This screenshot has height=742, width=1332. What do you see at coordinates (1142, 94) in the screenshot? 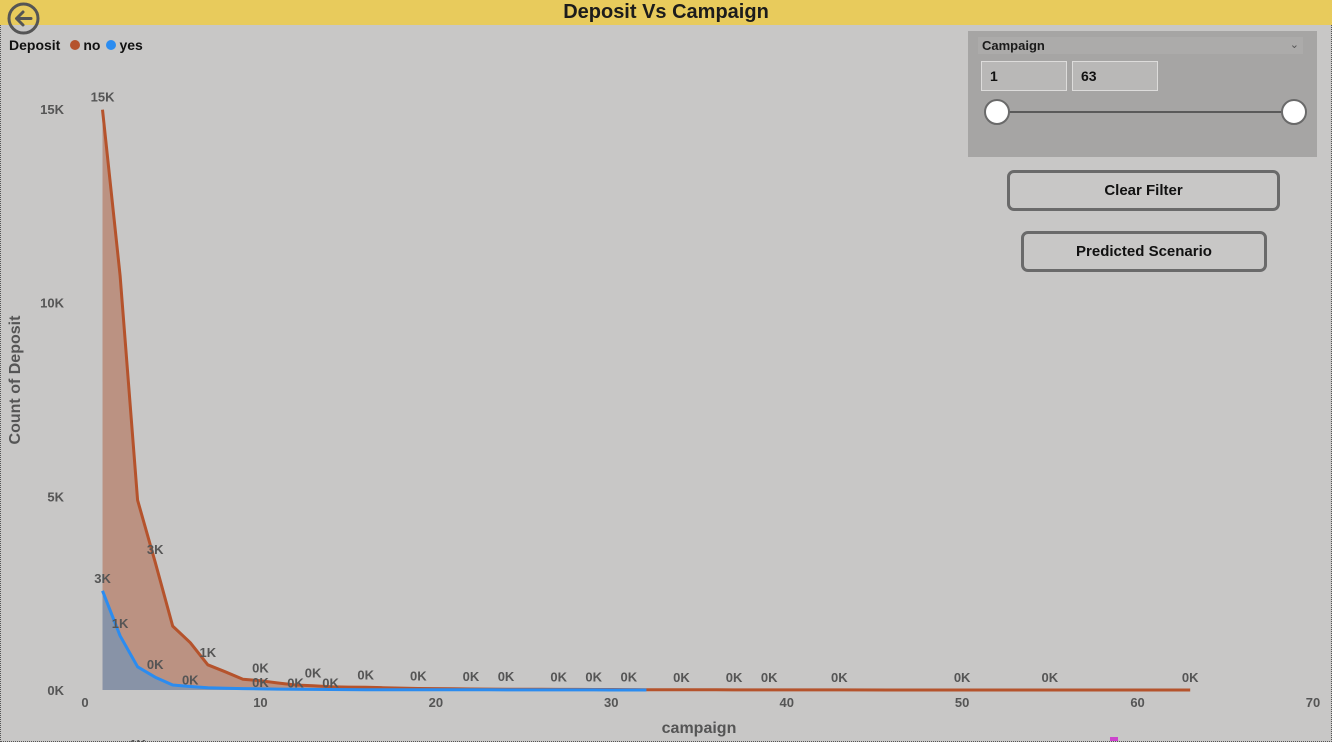
I see `campaign-slicer: Campaign ⌄ 1 63` at bounding box center [1142, 94].